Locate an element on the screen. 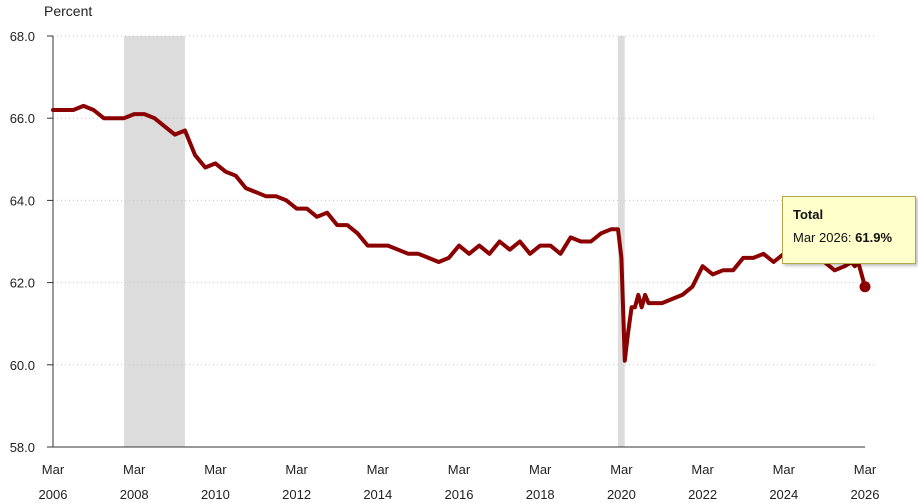 The width and height of the screenshot is (918, 503). y-tick-label: 60.0 is located at coordinates (22, 365).